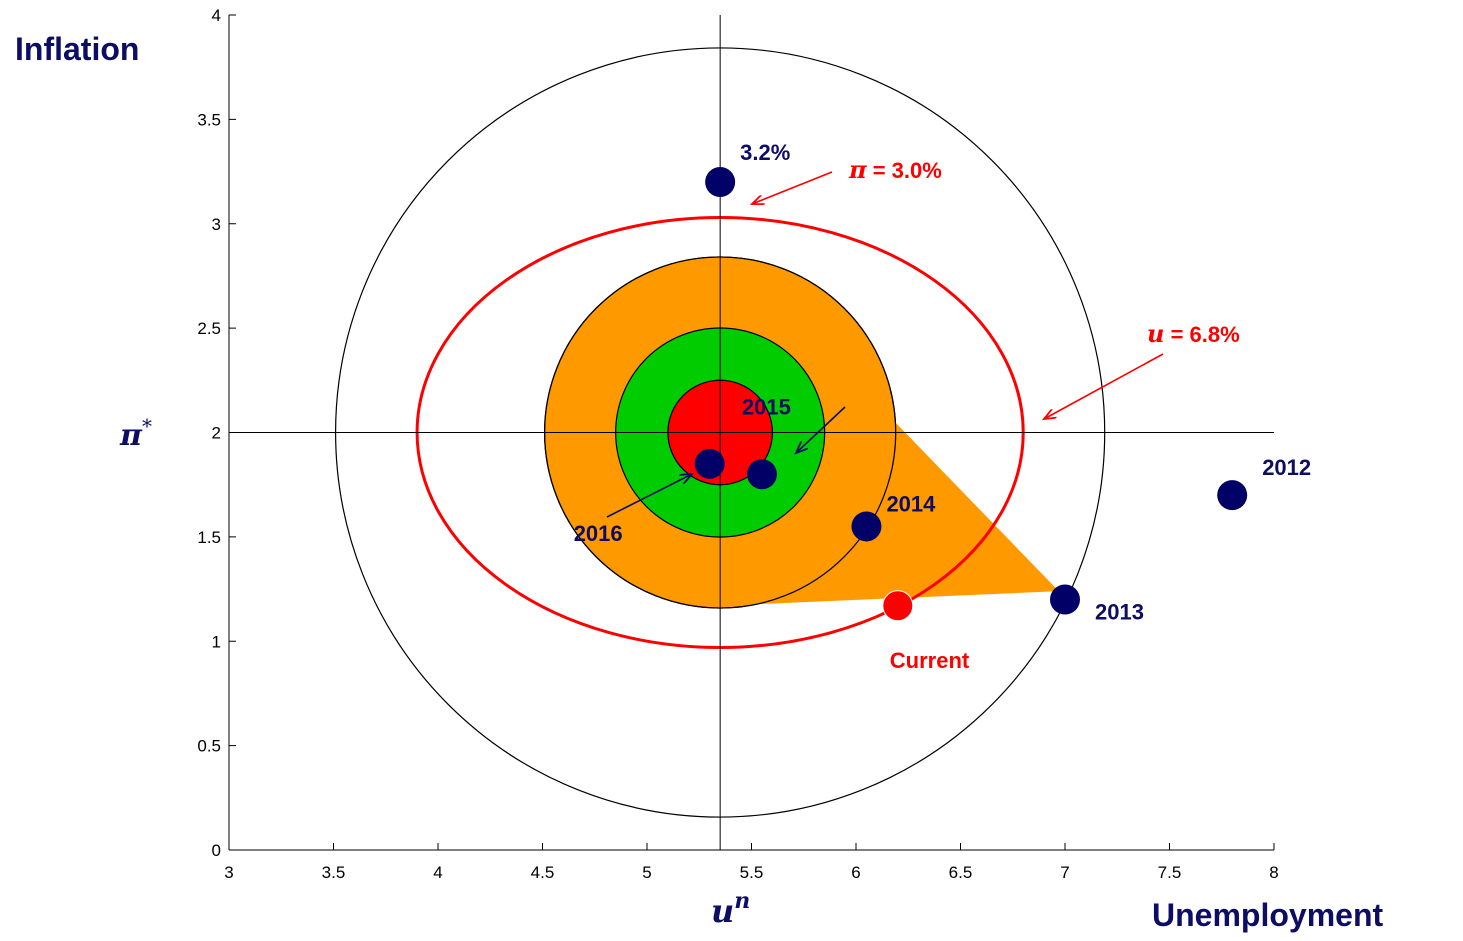 The image size is (1463, 941). What do you see at coordinates (866, 526) in the screenshot?
I see `point-2014` at bounding box center [866, 526].